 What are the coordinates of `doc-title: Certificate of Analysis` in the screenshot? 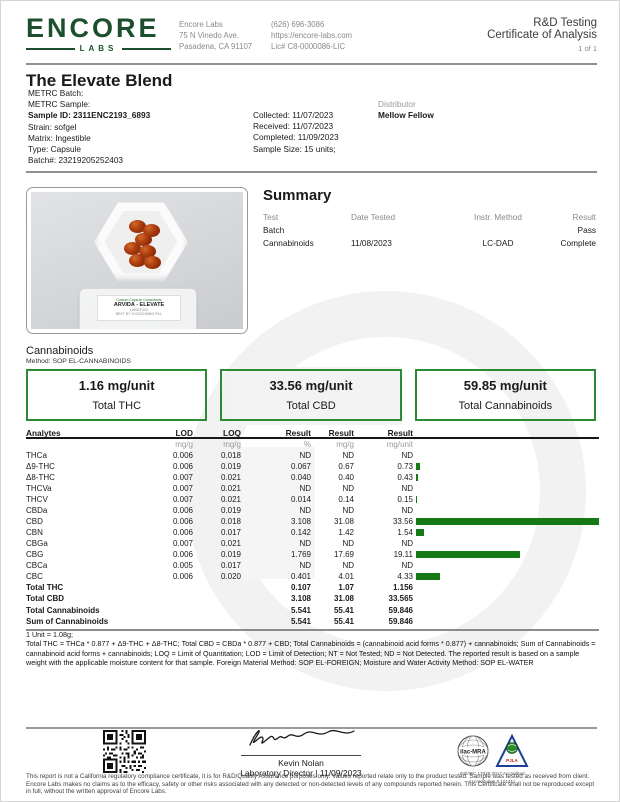 It's located at (542, 35).